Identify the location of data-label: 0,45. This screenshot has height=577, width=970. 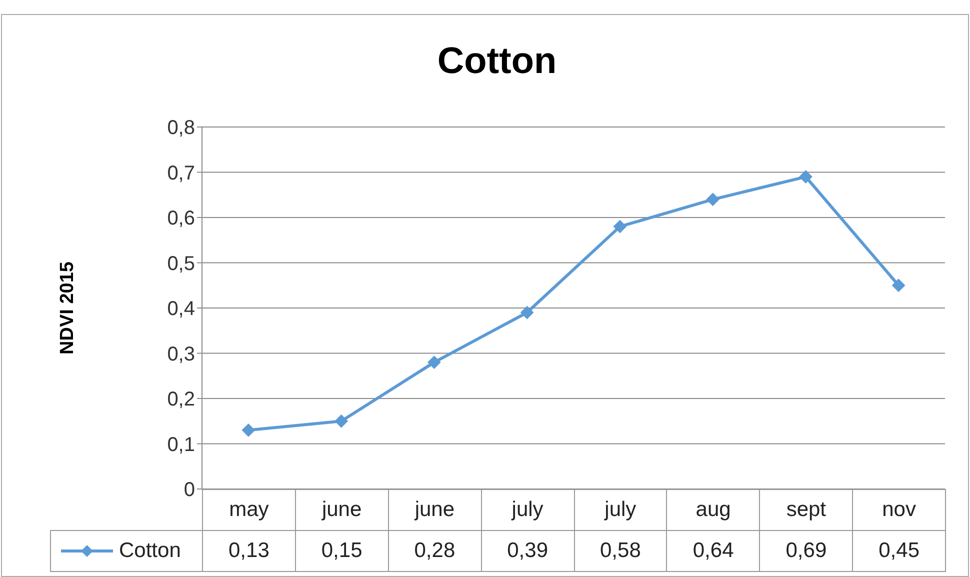
(899, 551).